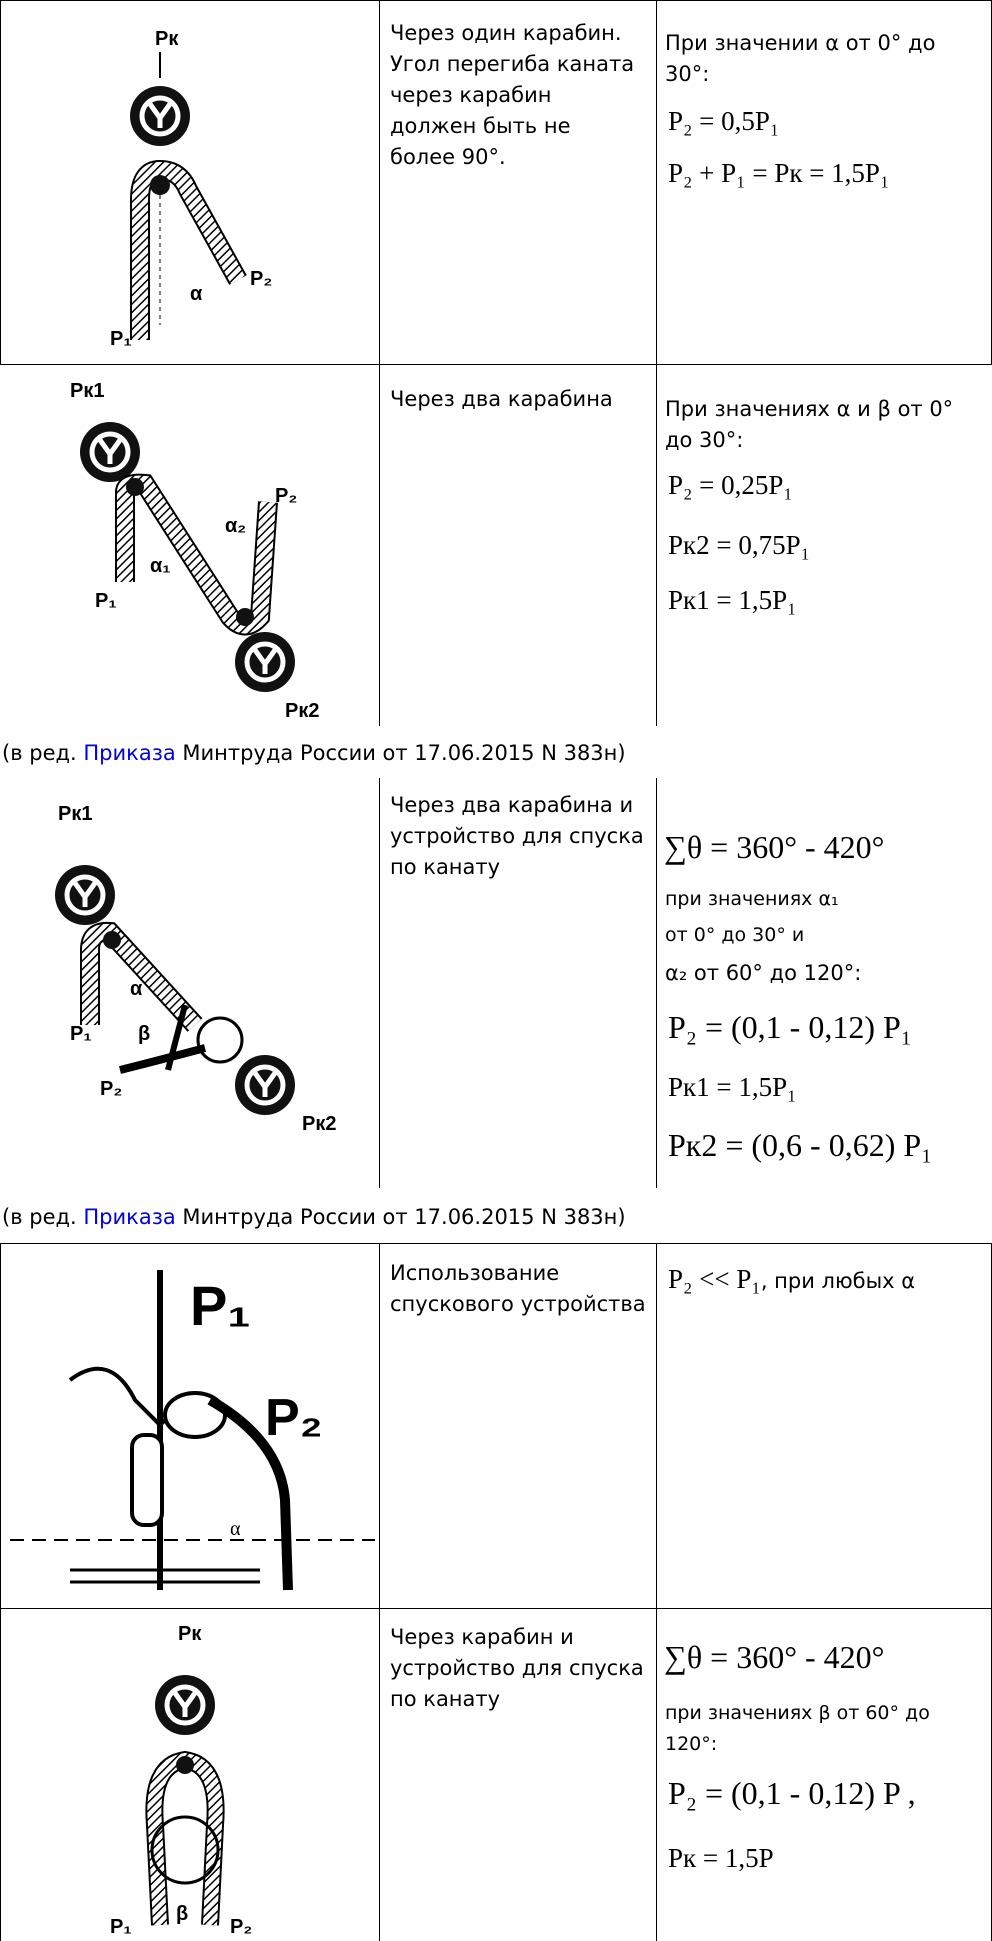 The width and height of the screenshot is (992, 1941). I want to click on figure: Pк P₁ P₂ α, so click(191, 189).